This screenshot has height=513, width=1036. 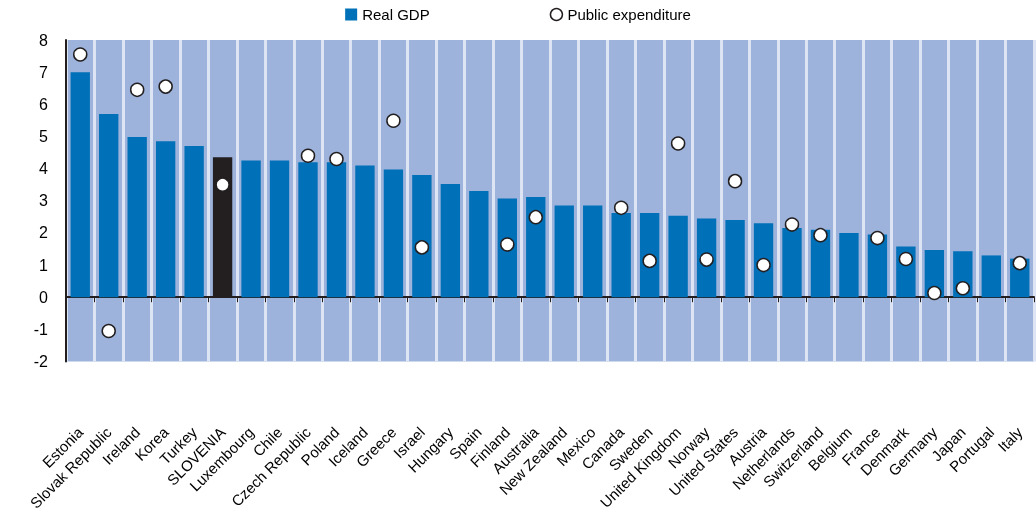 I want to click on y-tick-label: 8, so click(x=44, y=40).